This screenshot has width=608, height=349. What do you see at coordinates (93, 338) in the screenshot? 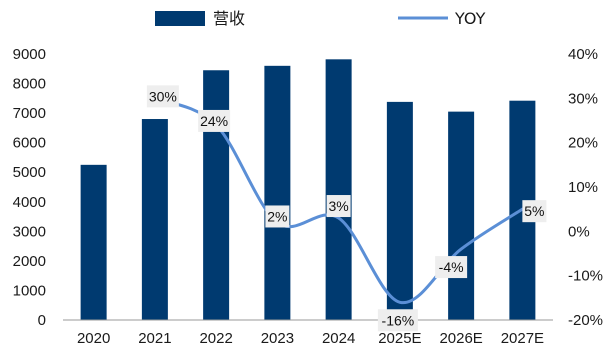
I see `x-tick-label: 2020` at bounding box center [93, 338].